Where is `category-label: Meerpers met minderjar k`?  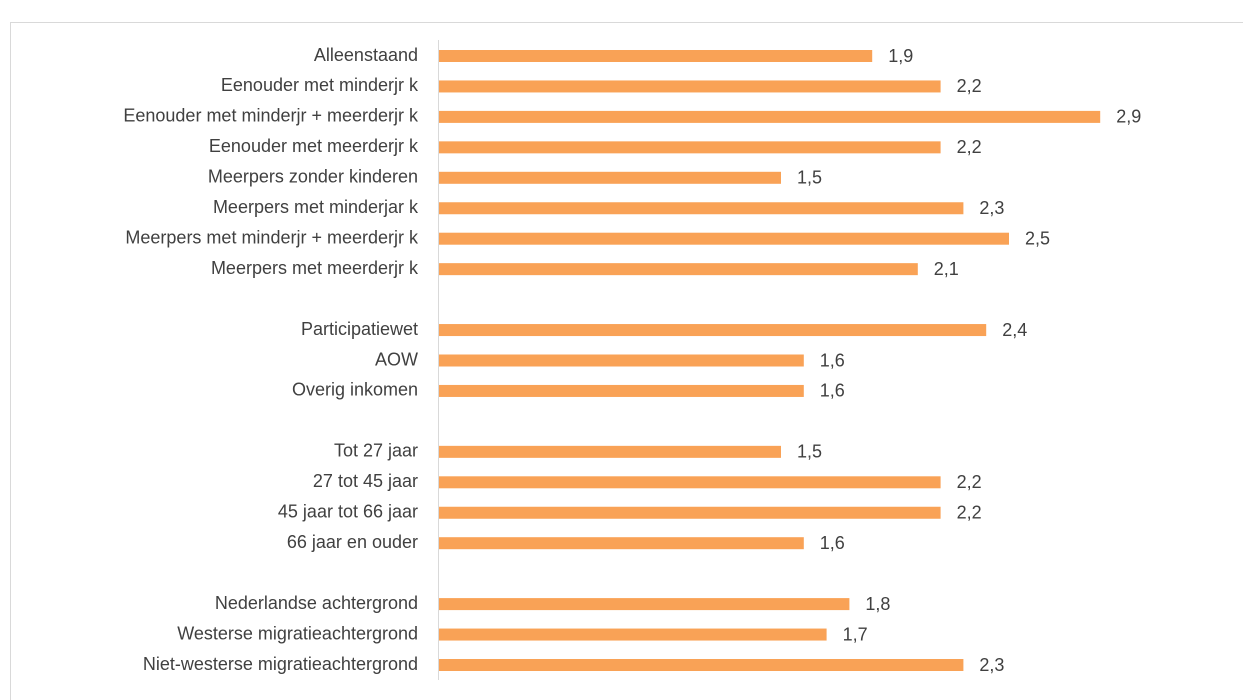
category-label: Meerpers met minderjar k is located at coordinates (316, 207).